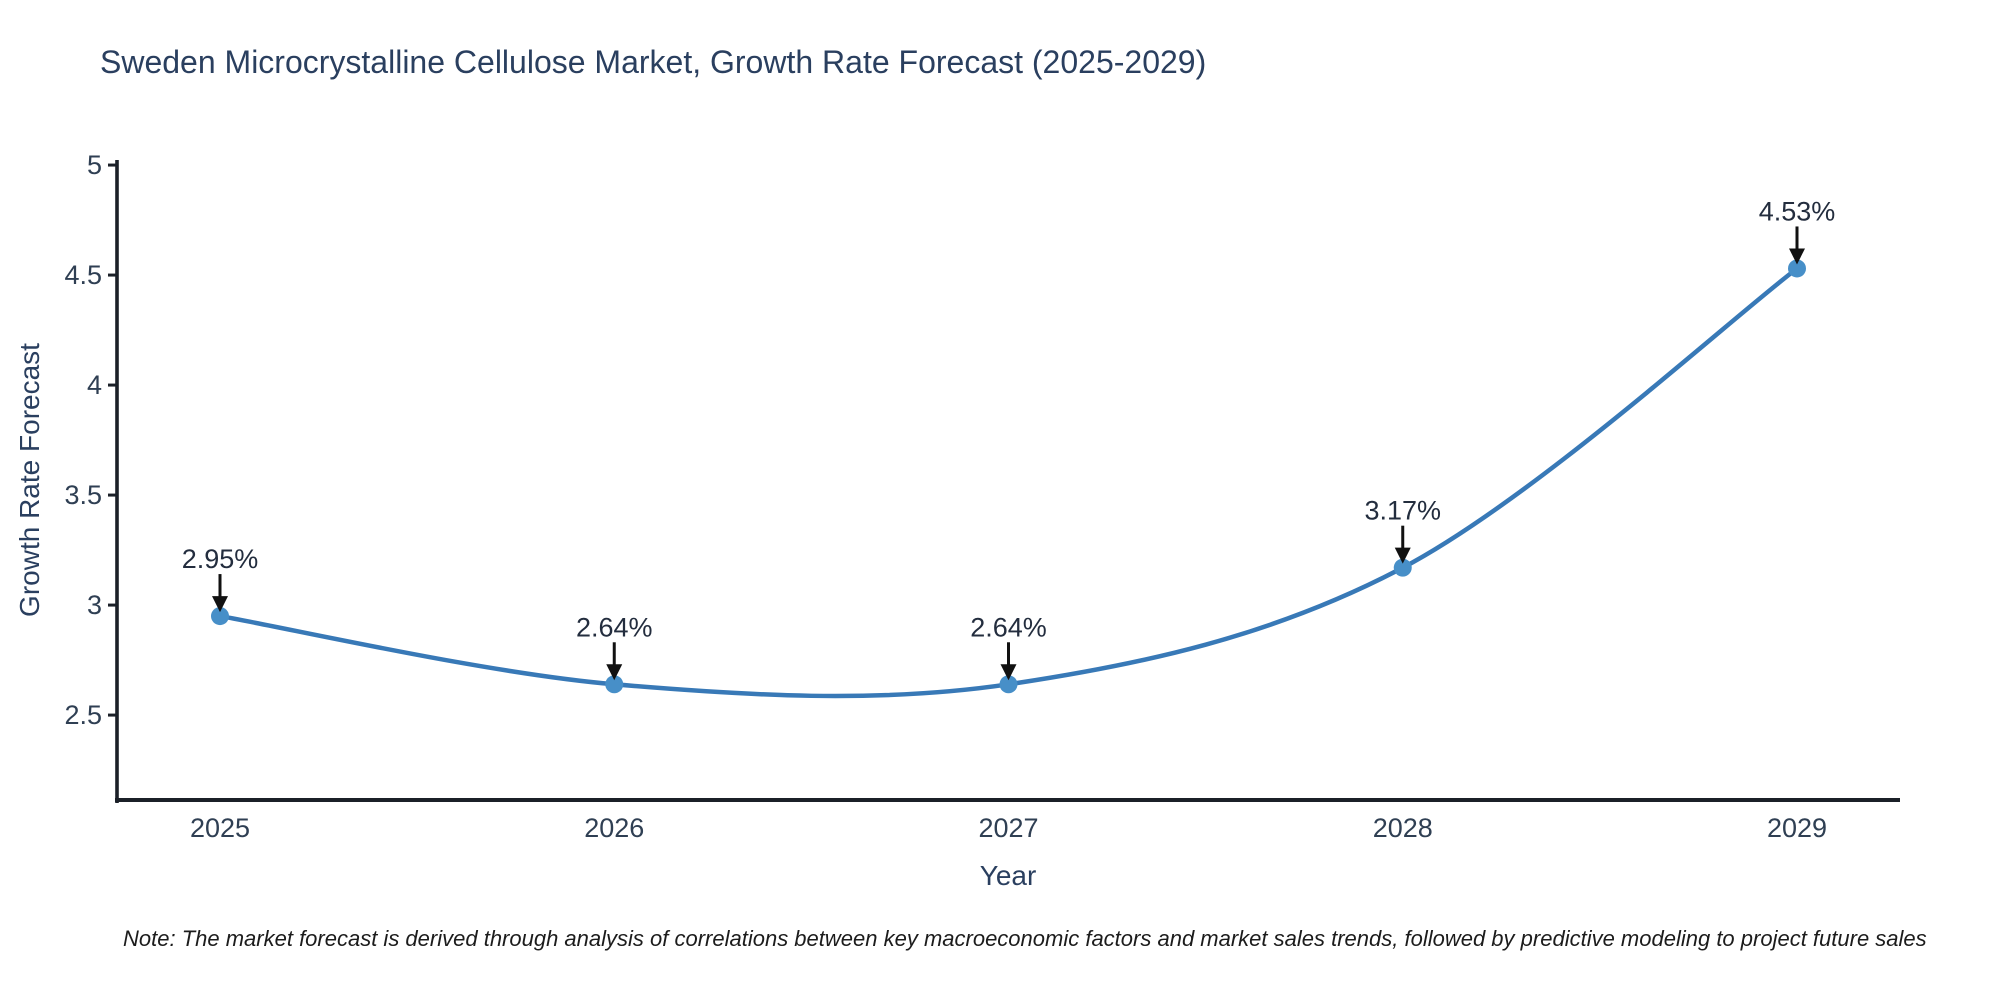 The height and width of the screenshot is (1000, 2000). I want to click on y-tick-label: 2.5, so click(83, 715).